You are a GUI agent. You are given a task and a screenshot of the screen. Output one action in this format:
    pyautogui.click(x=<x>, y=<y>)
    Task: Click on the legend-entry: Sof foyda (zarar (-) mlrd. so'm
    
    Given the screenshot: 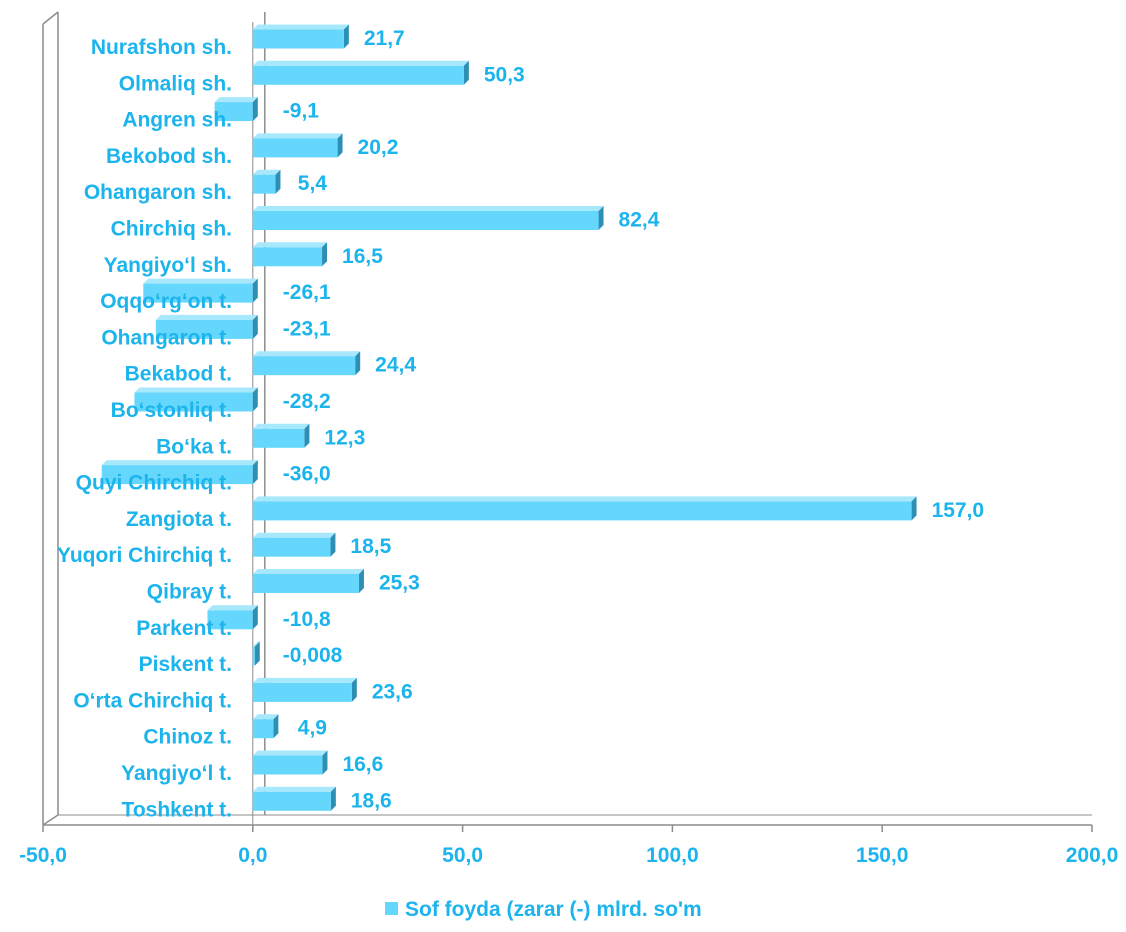 What is the action you would take?
    pyautogui.click(x=553, y=909)
    